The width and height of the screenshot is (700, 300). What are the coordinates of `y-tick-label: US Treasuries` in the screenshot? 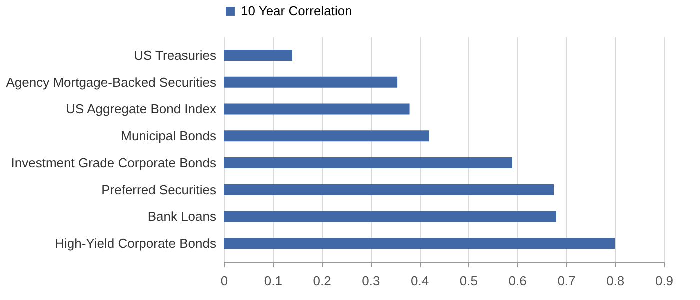 It's located at (175, 55).